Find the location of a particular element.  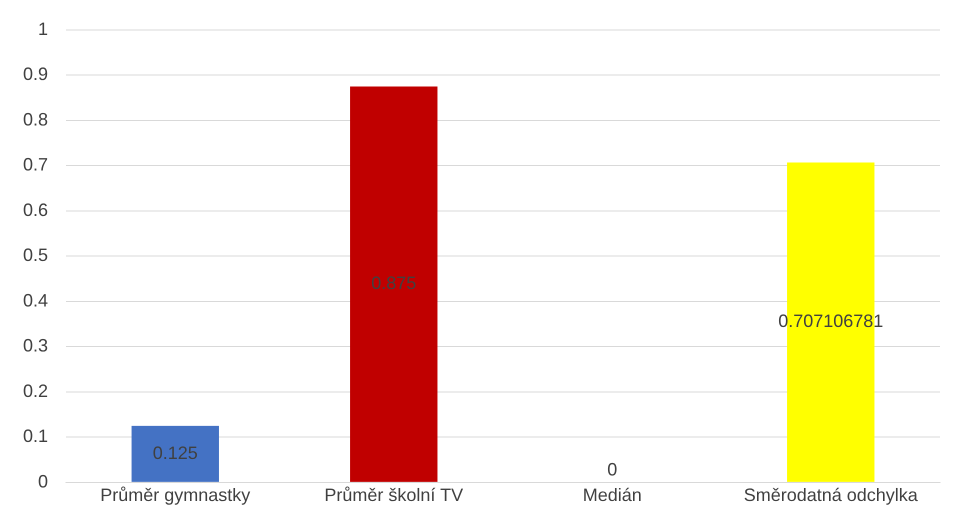

y-tick-label: 0.6 is located at coordinates (35, 210).